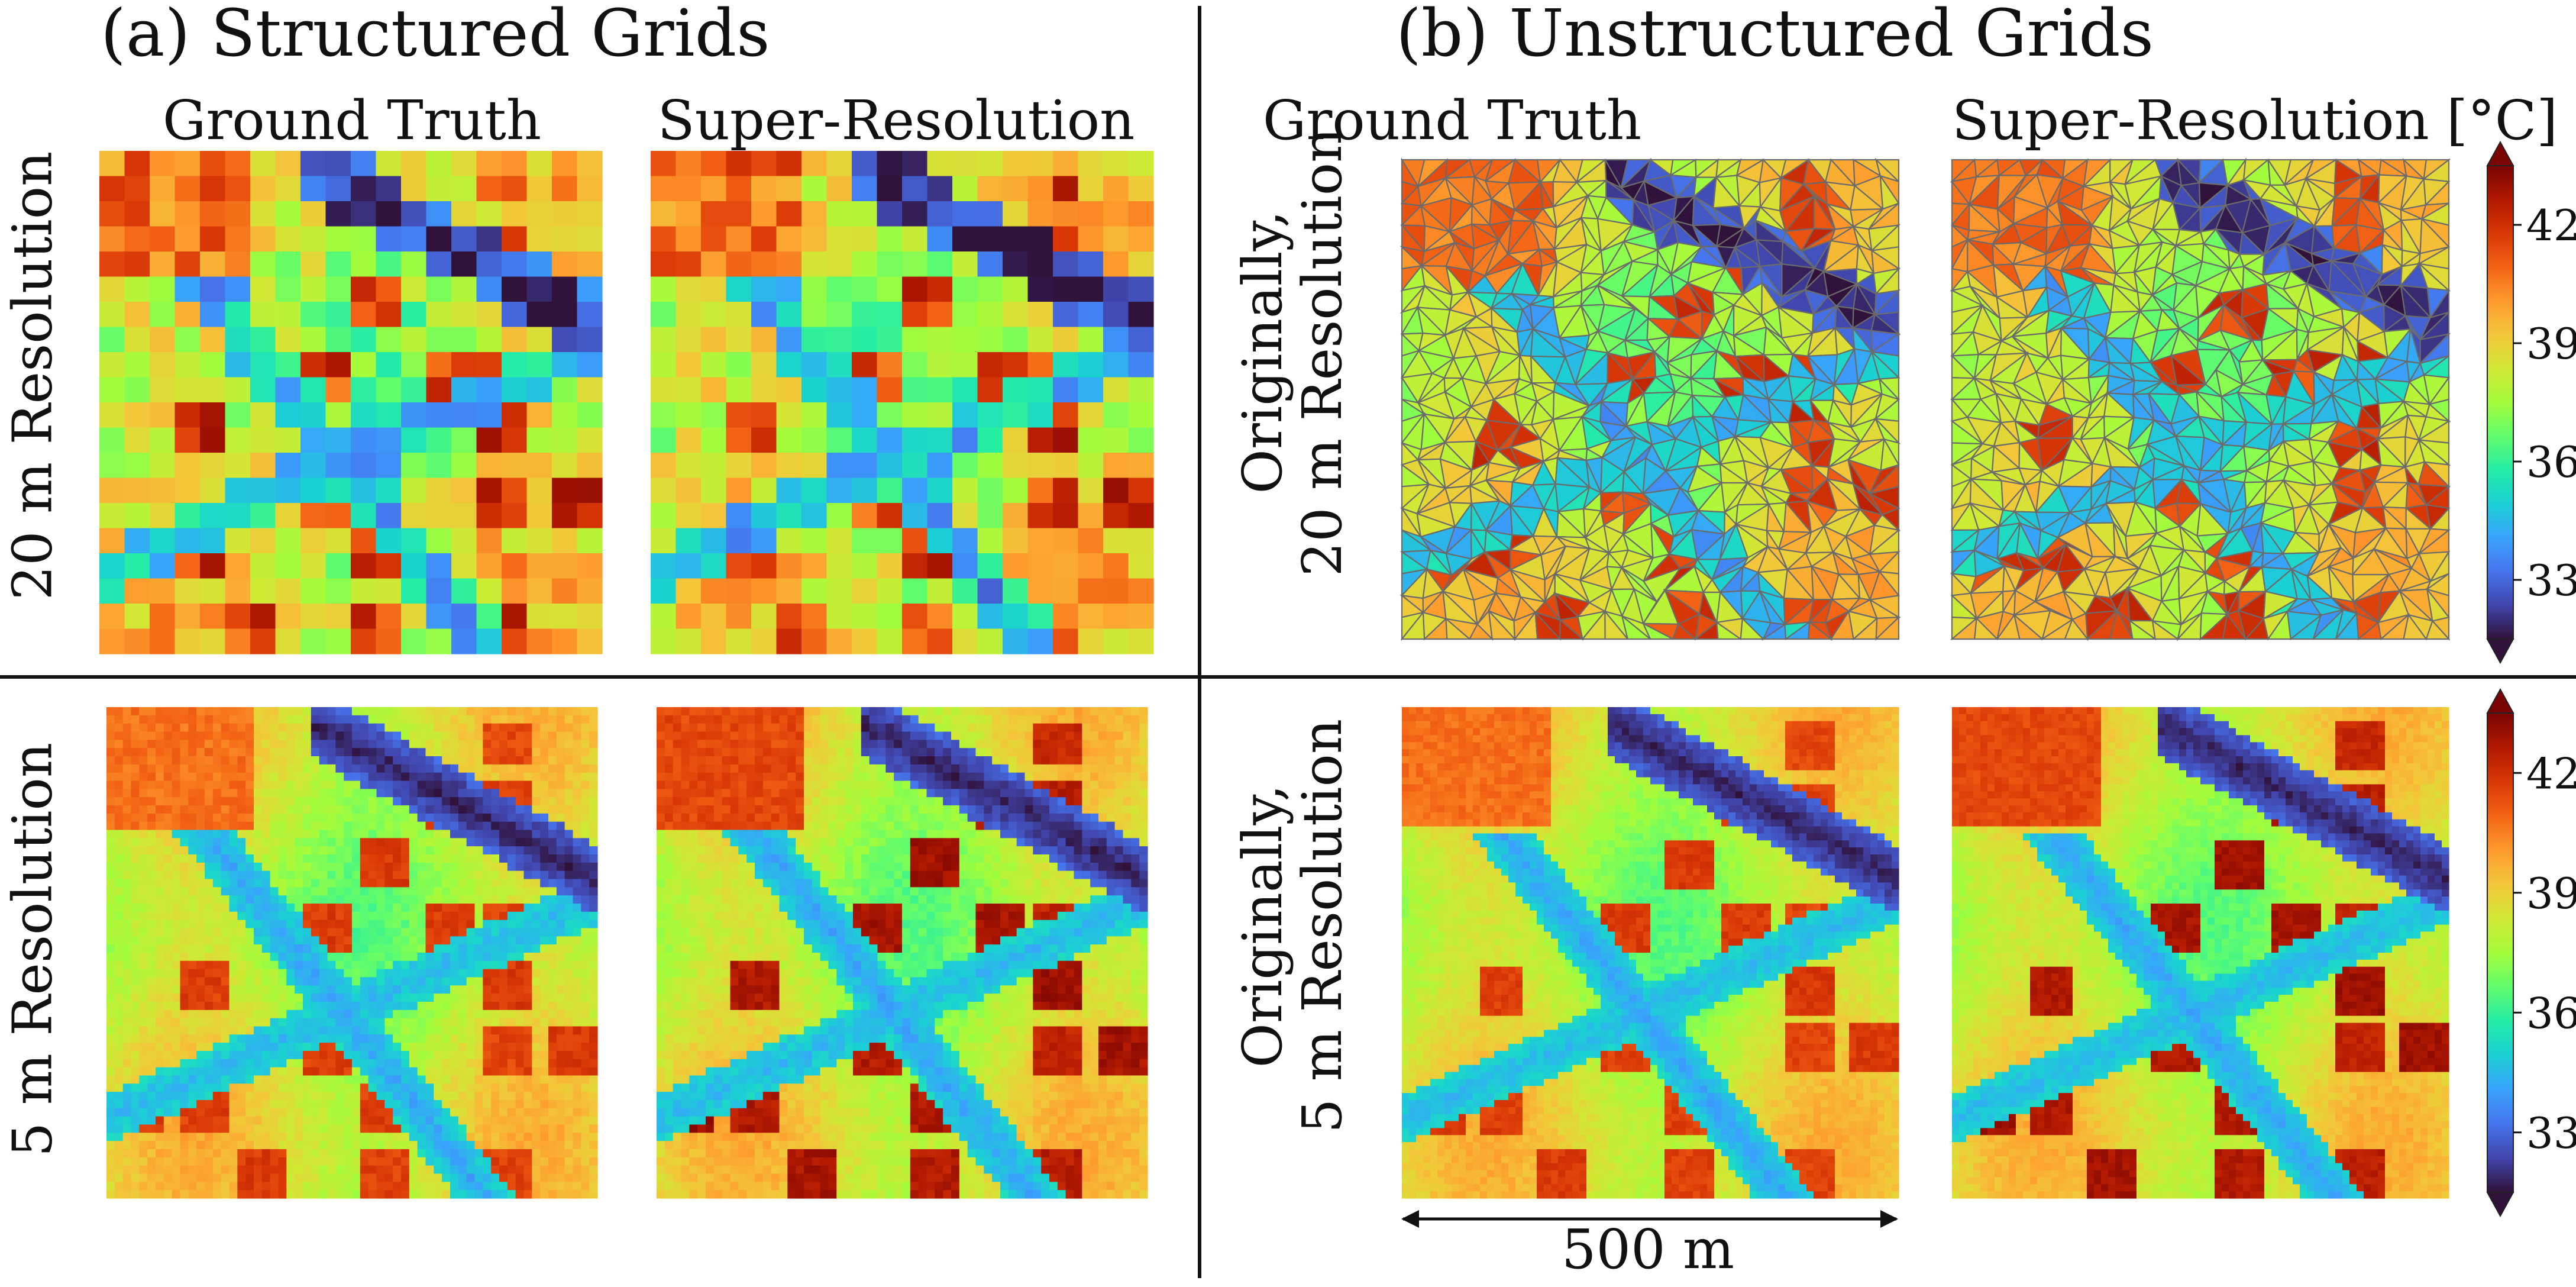  What do you see at coordinates (1322, 352) in the screenshot?
I see `row-label-b-20m-line2: 20 m Resolution` at bounding box center [1322, 352].